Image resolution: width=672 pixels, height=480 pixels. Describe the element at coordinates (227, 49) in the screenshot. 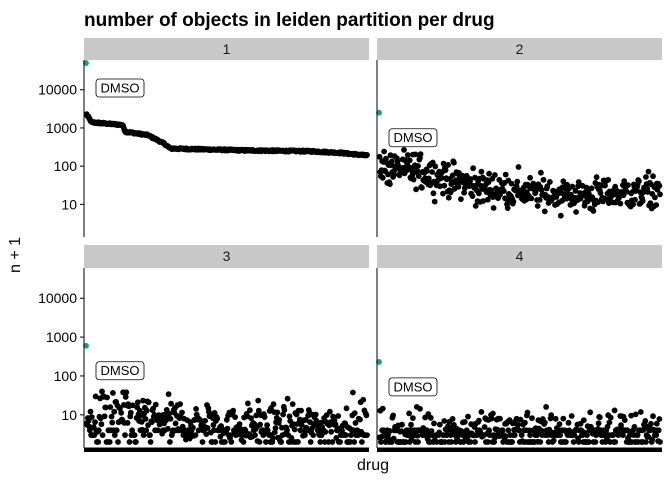

I see `facet-strip-label: 1` at that location.